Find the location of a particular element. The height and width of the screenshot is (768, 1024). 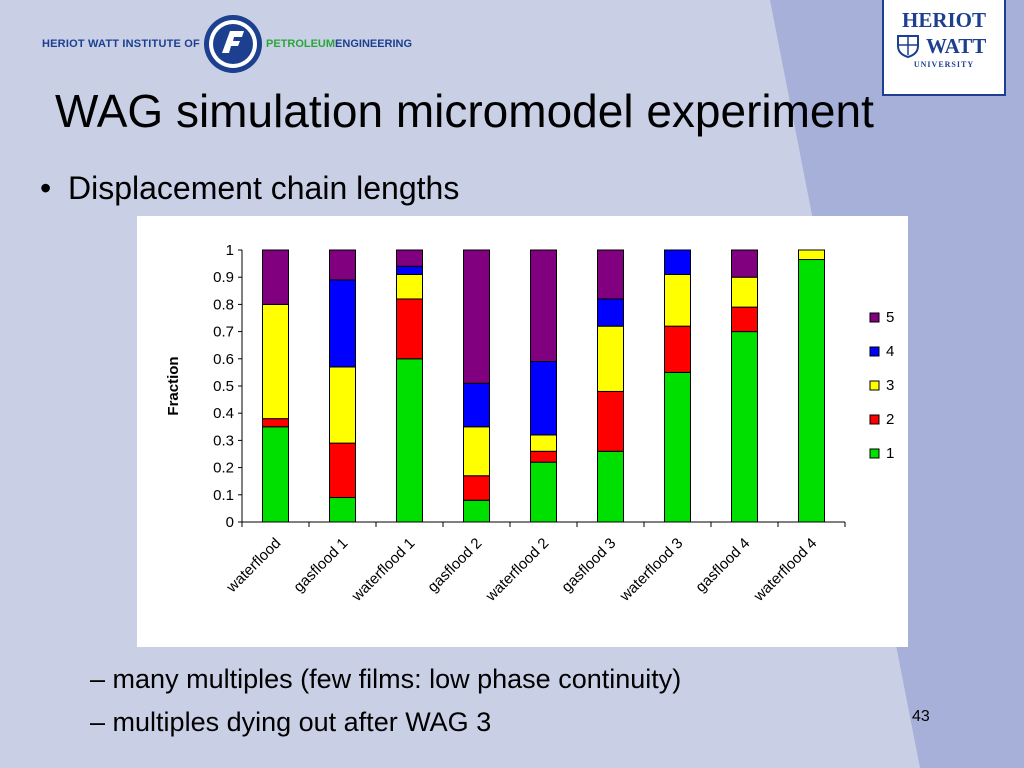

main-bullet: • Displacement chain lengths is located at coordinates (249, 188).